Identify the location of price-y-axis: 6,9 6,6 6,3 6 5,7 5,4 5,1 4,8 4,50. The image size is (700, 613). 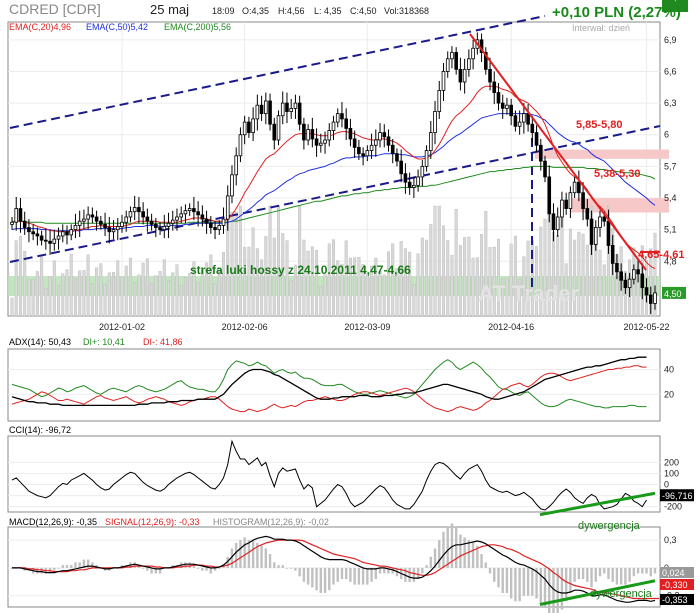
(674, 167).